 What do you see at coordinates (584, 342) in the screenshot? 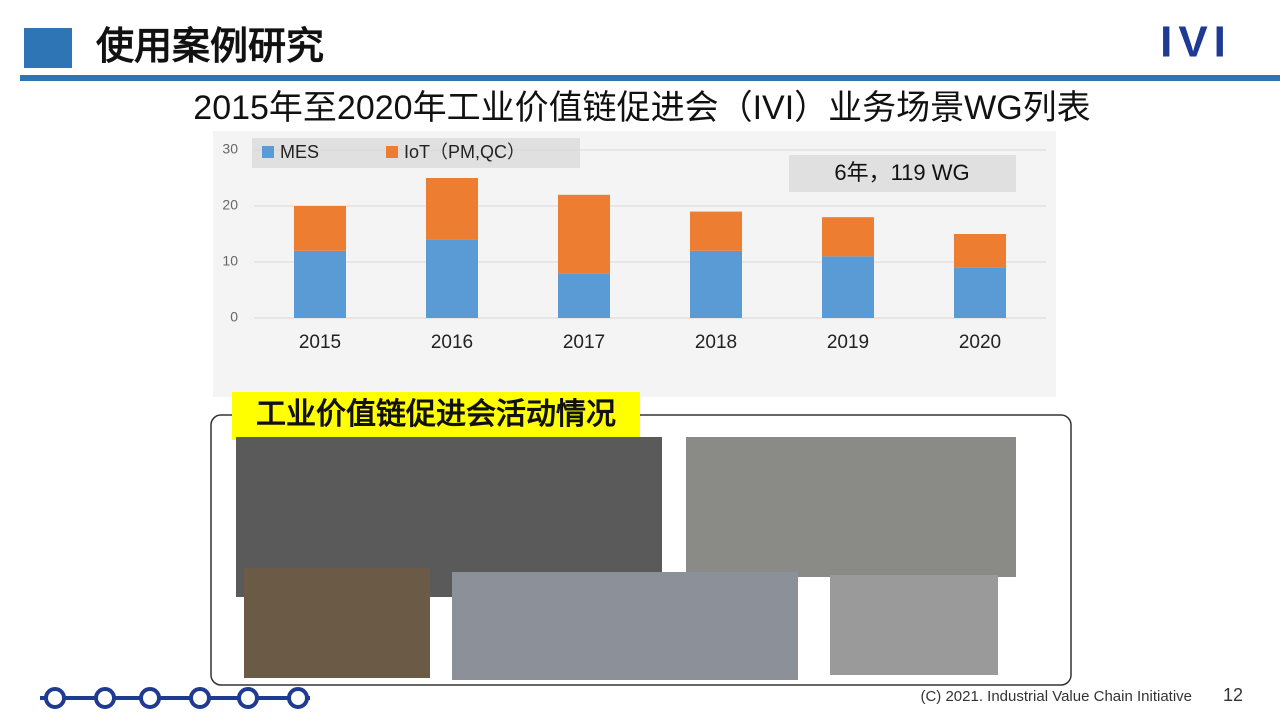
I see `x-tick-label: 2017` at bounding box center [584, 342].